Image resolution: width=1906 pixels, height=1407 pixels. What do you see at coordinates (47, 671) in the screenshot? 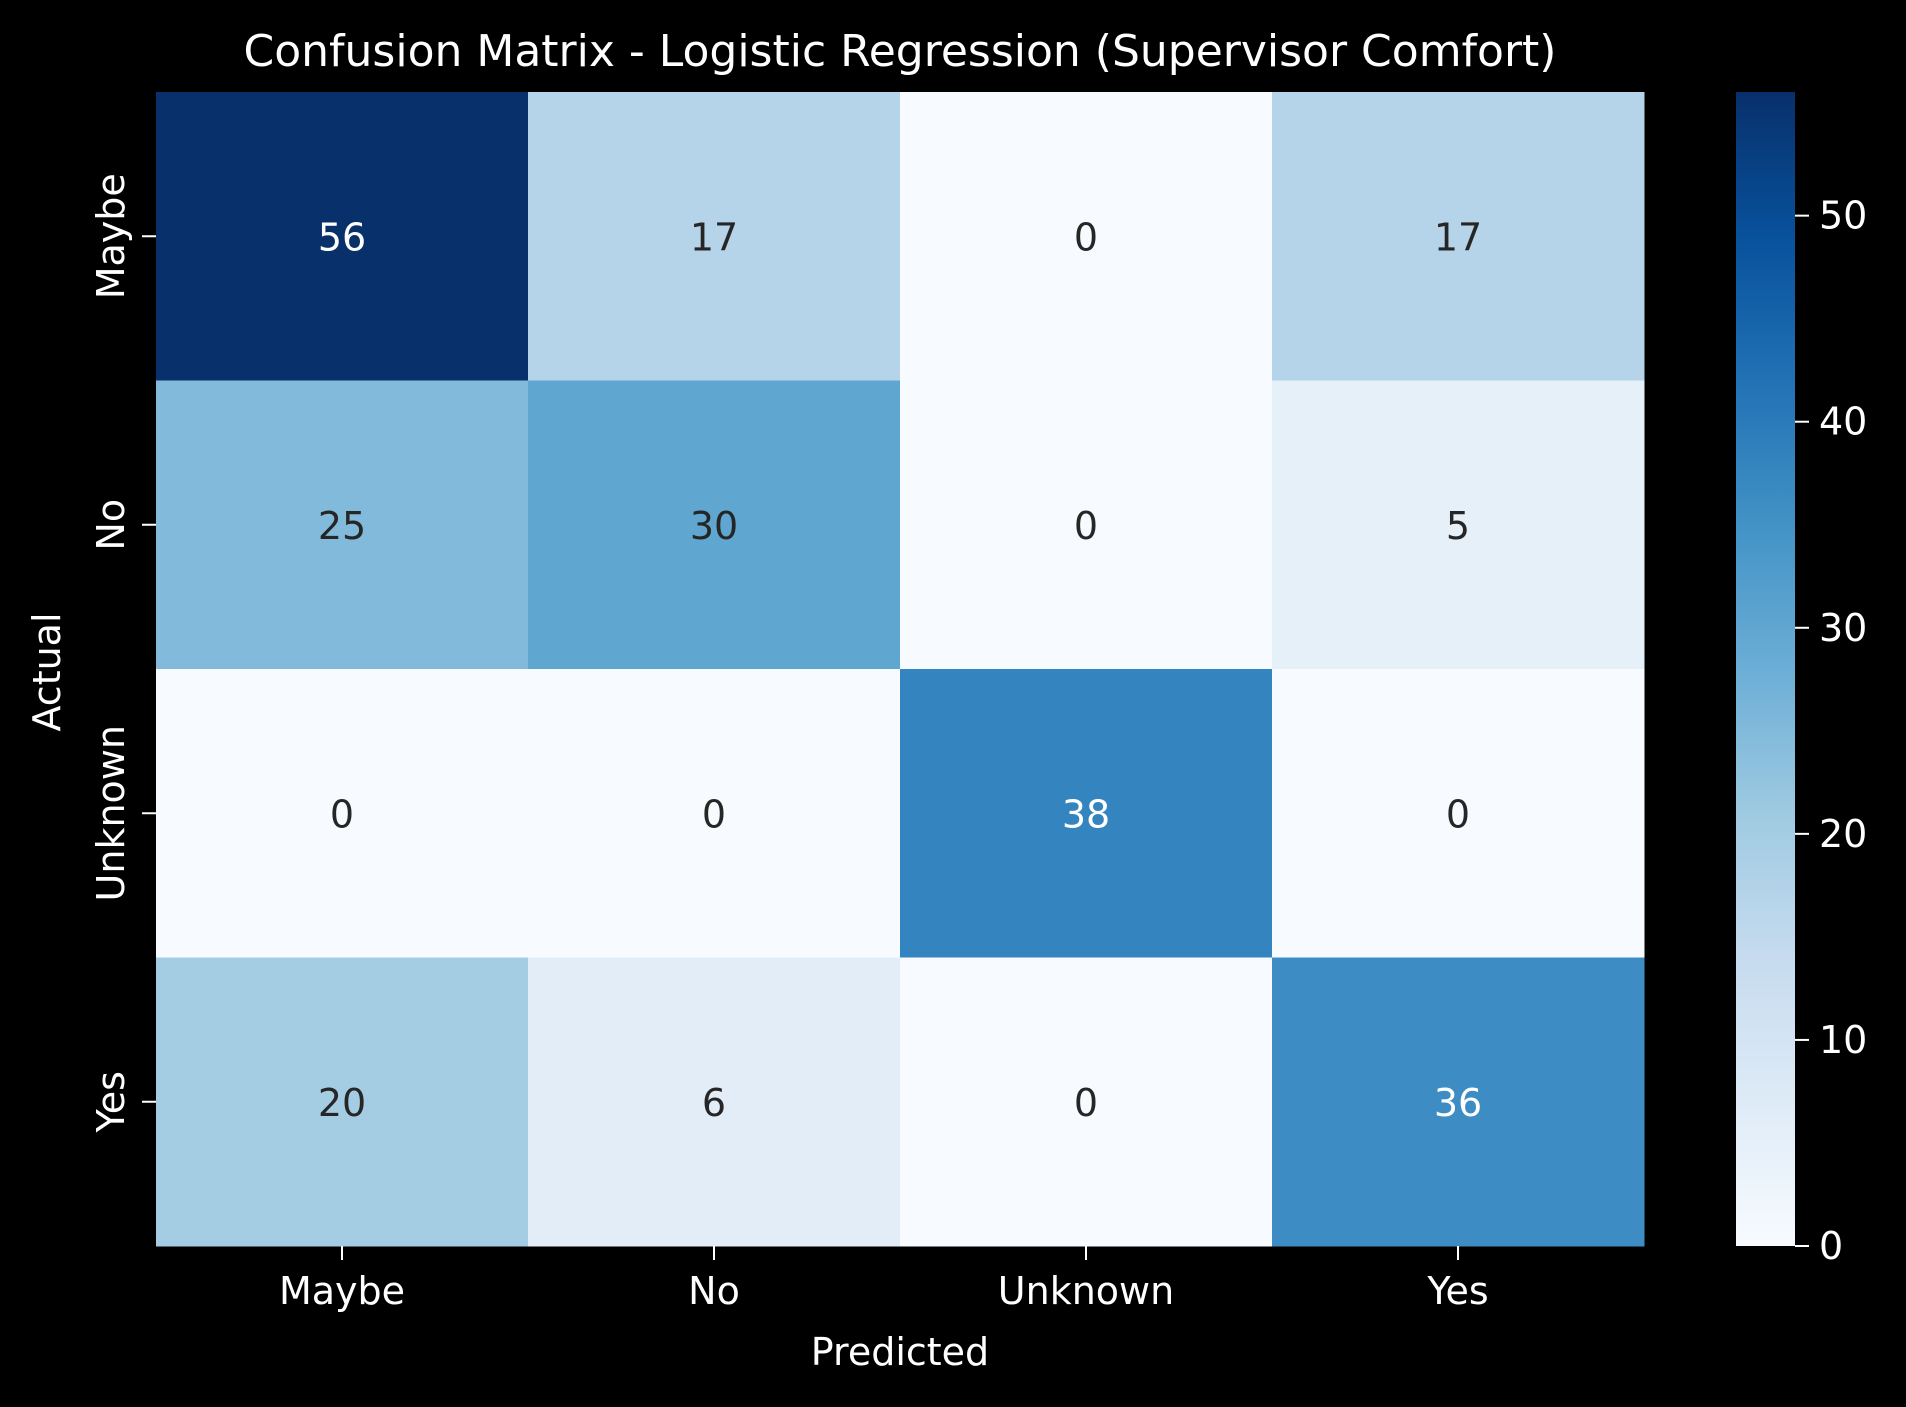
I see `y-axis-label: Actual` at bounding box center [47, 671].